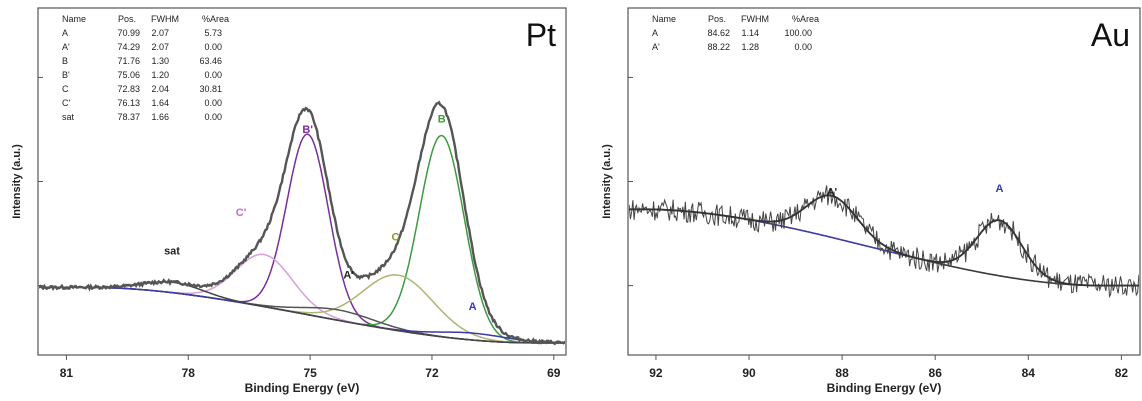 This screenshot has width=1142, height=401. What do you see at coordinates (241, 213) in the screenshot?
I see `peak-label: C'` at bounding box center [241, 213].